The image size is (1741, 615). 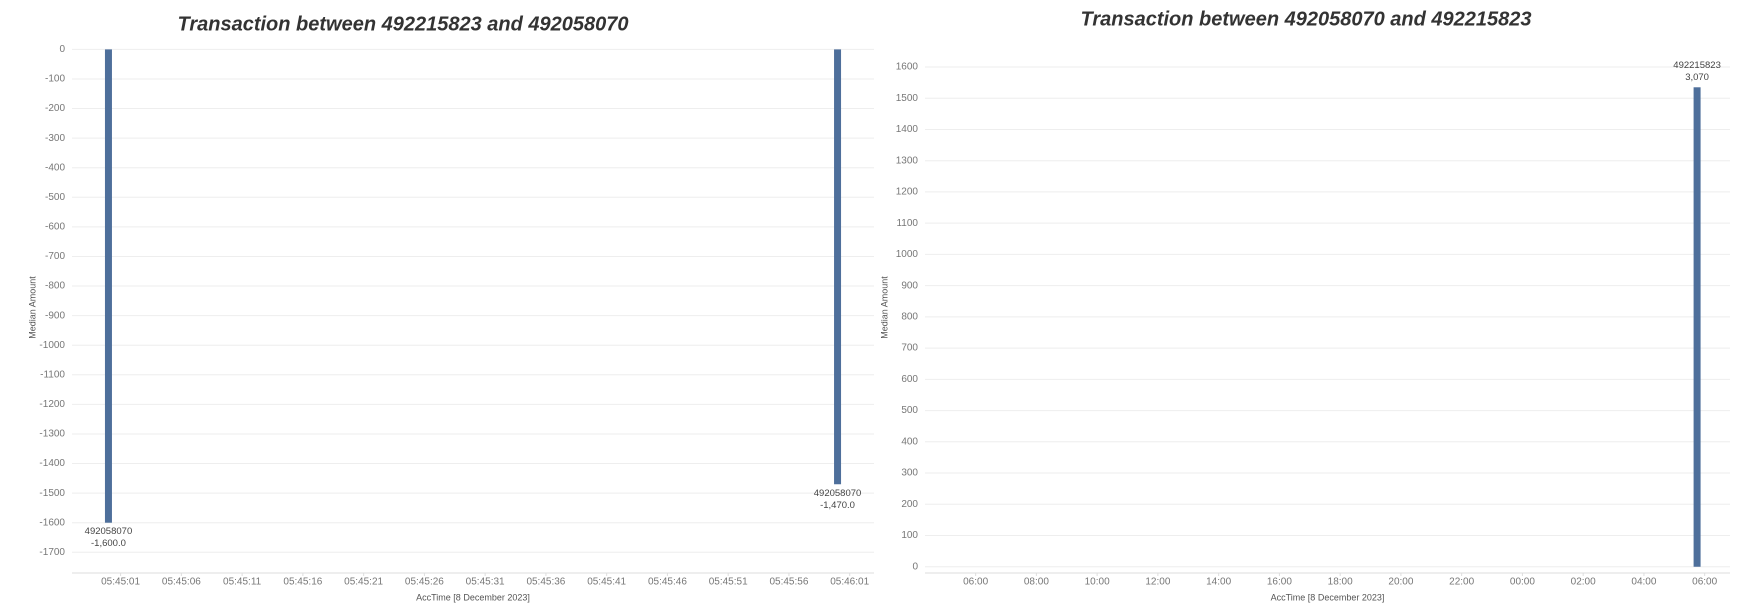 I want to click on y-tick-label: 500, so click(x=909, y=410).